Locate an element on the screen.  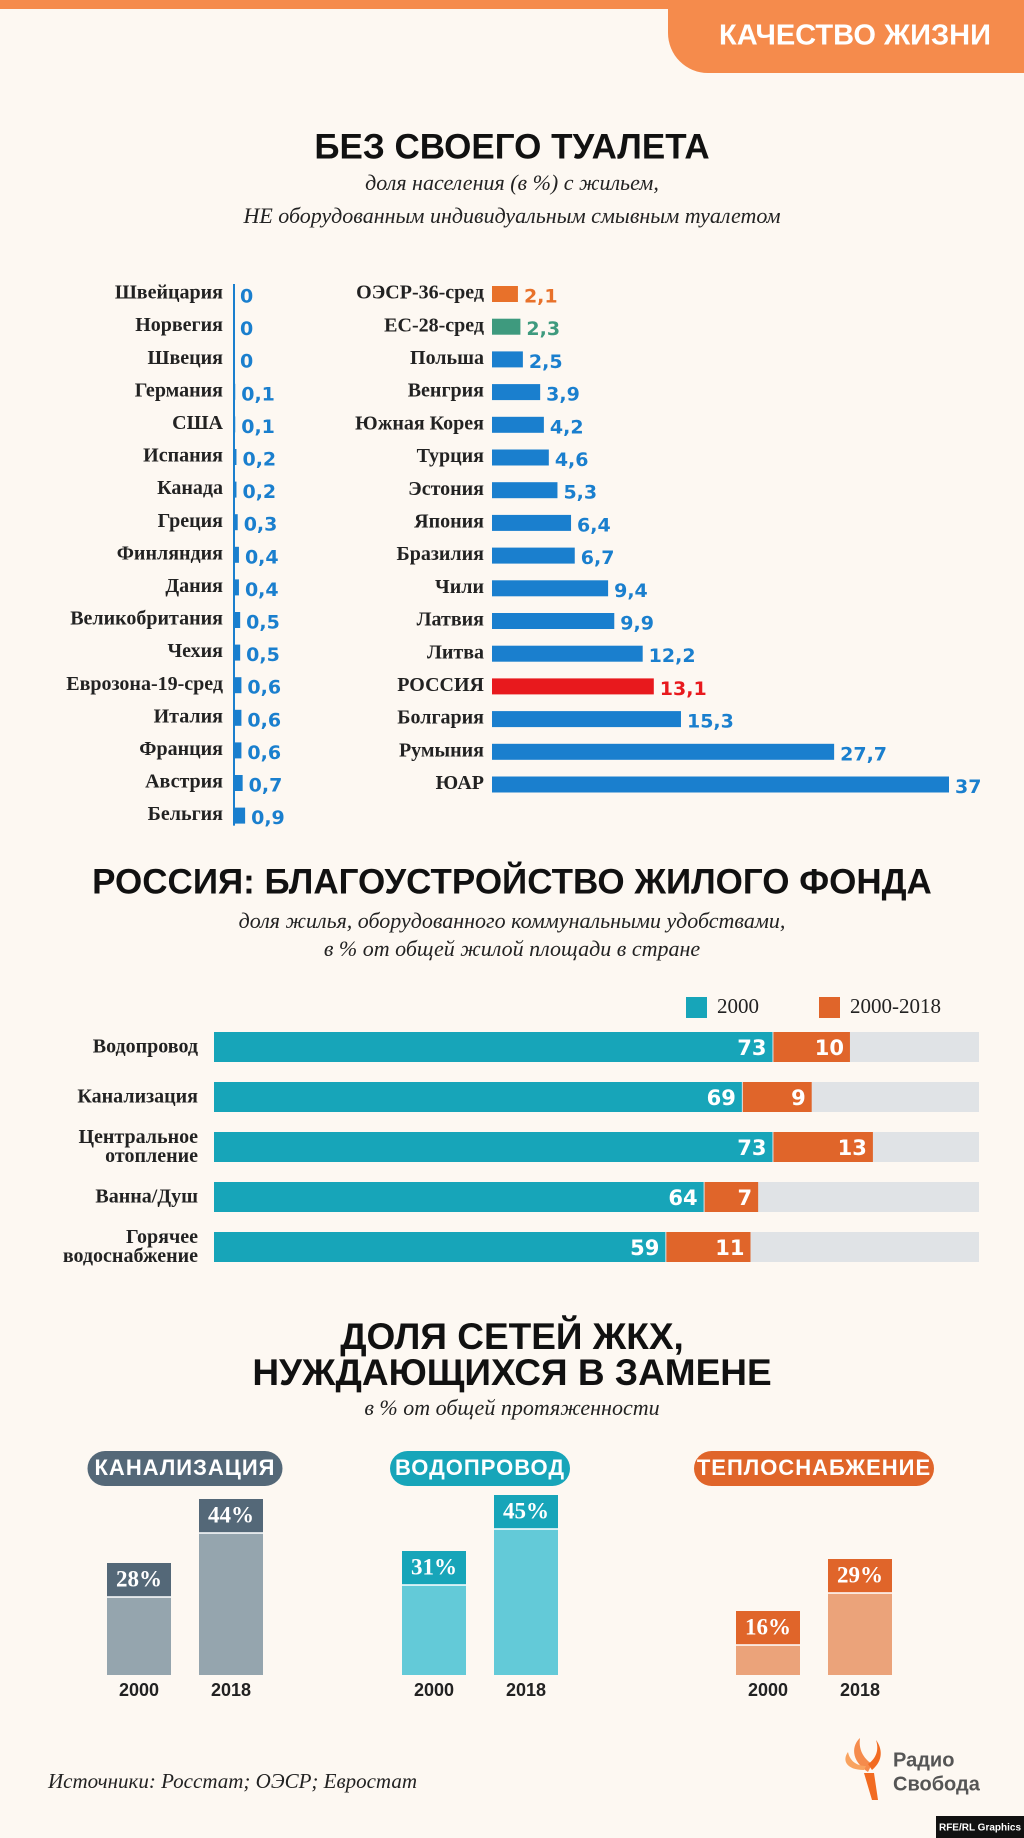
value-label: 2,3 is located at coordinates (543, 329).